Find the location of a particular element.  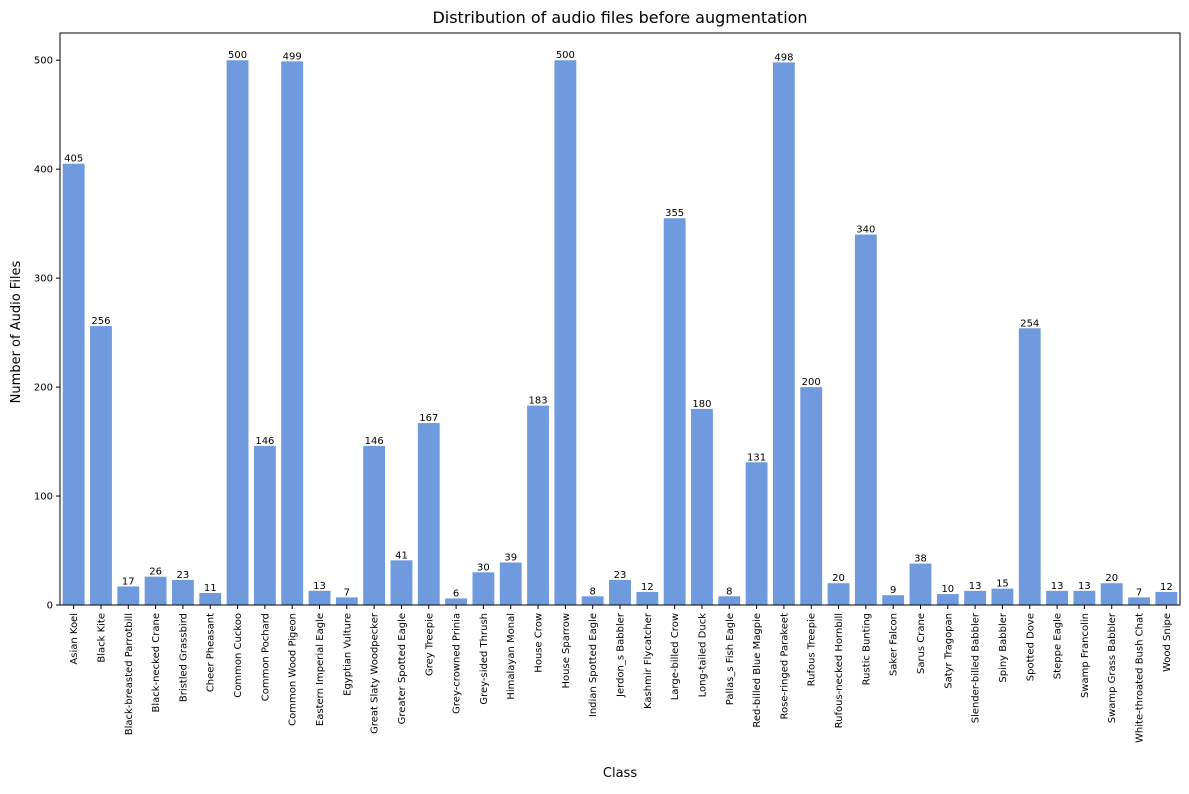

bar-value-label: 7 is located at coordinates (347, 592).